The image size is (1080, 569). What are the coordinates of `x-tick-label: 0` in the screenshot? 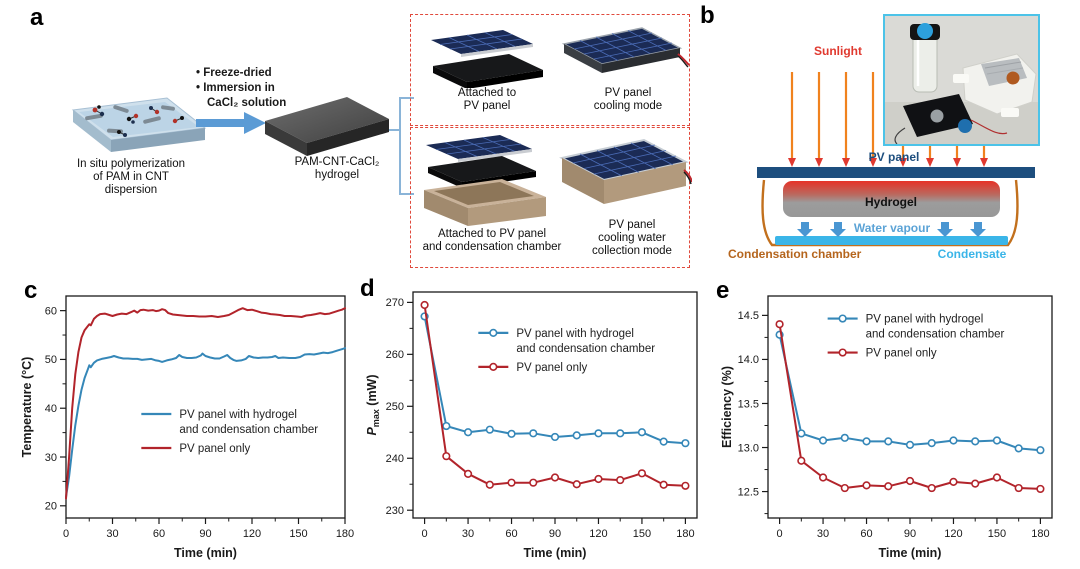 It's located at (425, 534).